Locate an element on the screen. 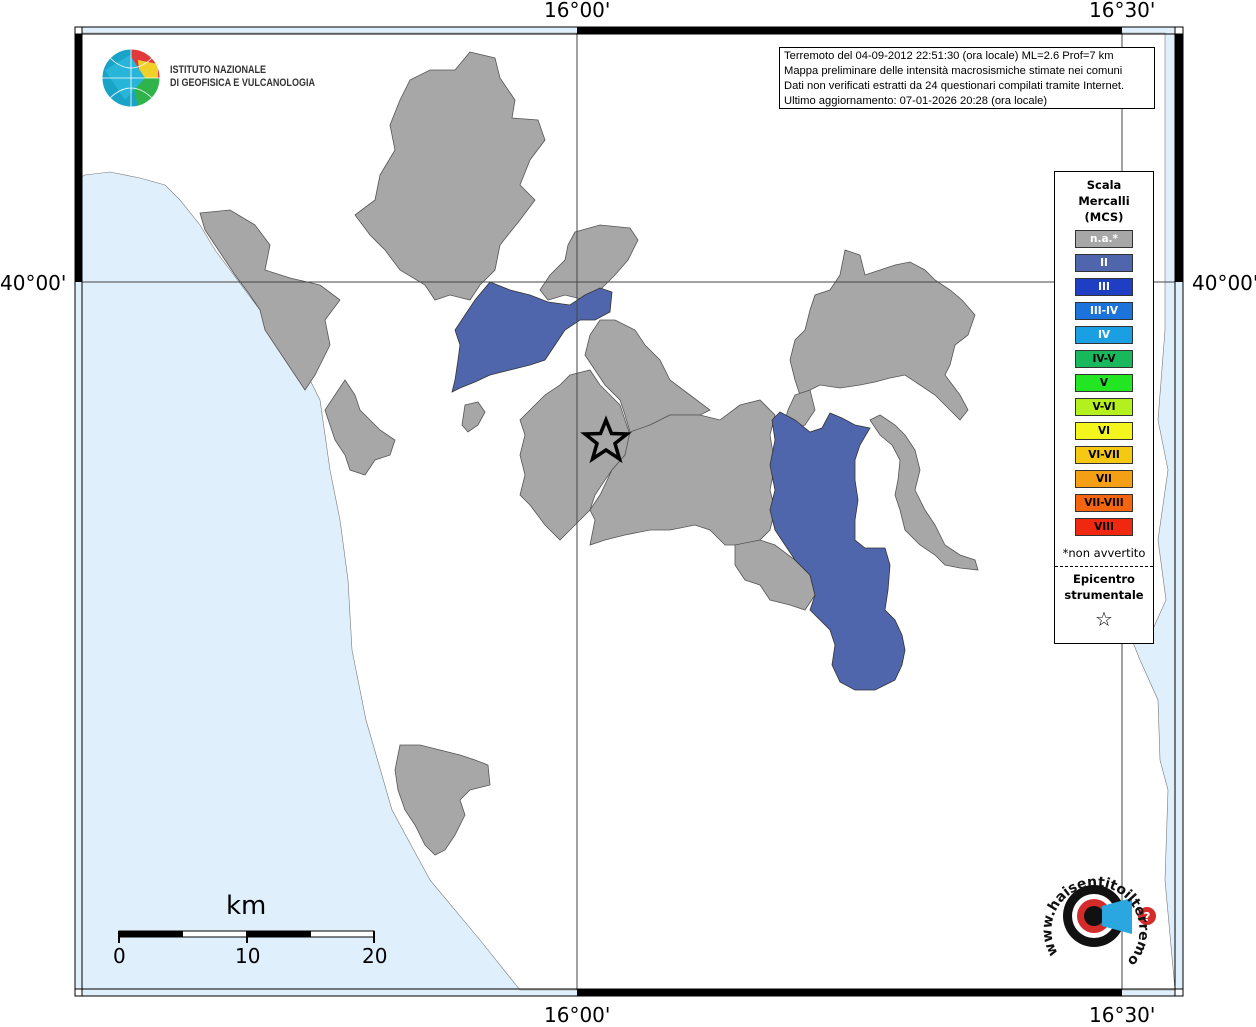 This screenshot has height=1027, width=1256. legend-title: Scala Mercalli (MCS) is located at coordinates (1104, 201).